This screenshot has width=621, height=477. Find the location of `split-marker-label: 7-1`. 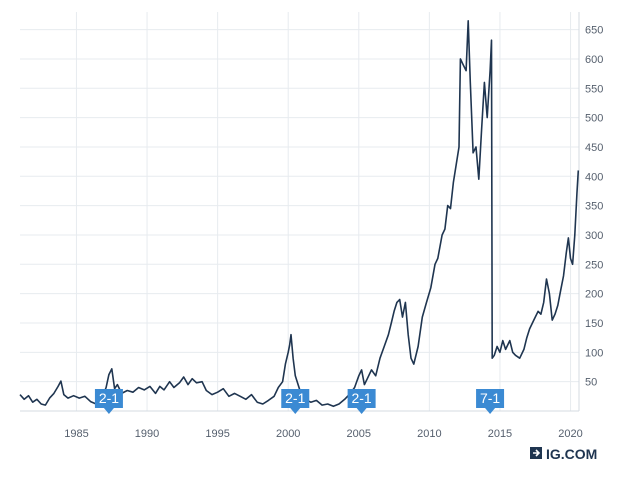

split-marker-label: 7-1 is located at coordinates (490, 398).